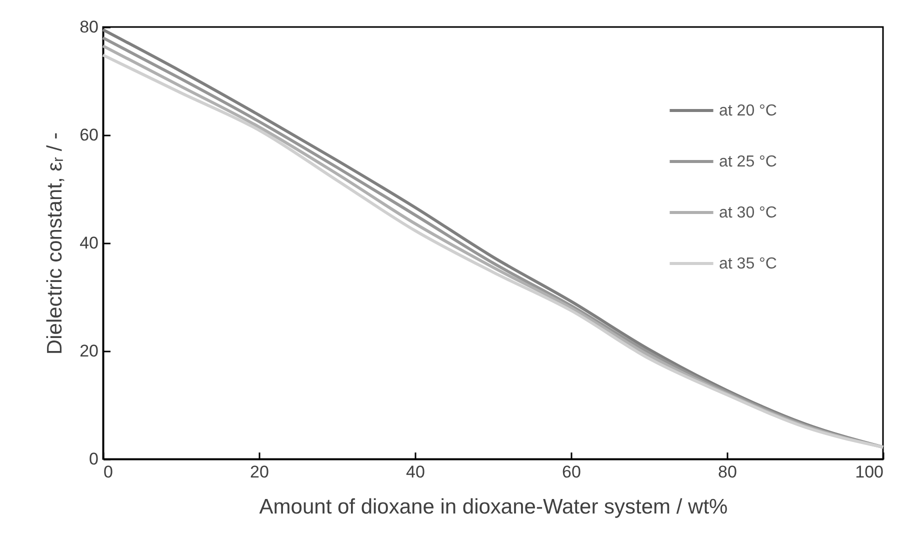 The width and height of the screenshot is (903, 546). What do you see at coordinates (93, 459) in the screenshot?
I see `y-tick-label: 0` at bounding box center [93, 459].